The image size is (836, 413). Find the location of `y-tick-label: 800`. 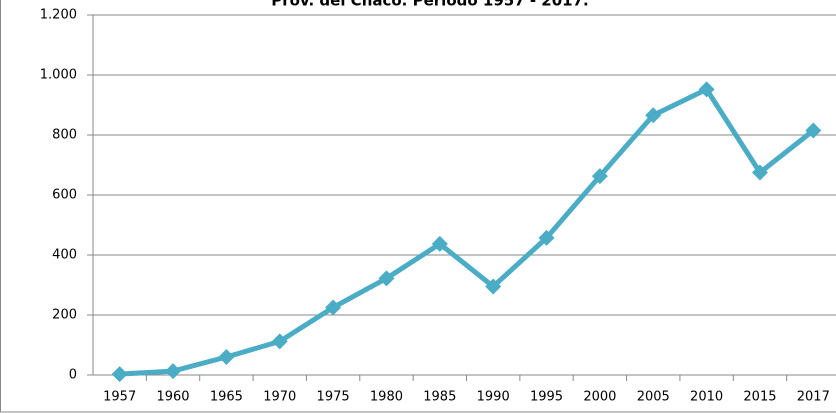

y-tick-label: 800 is located at coordinates (64, 135).